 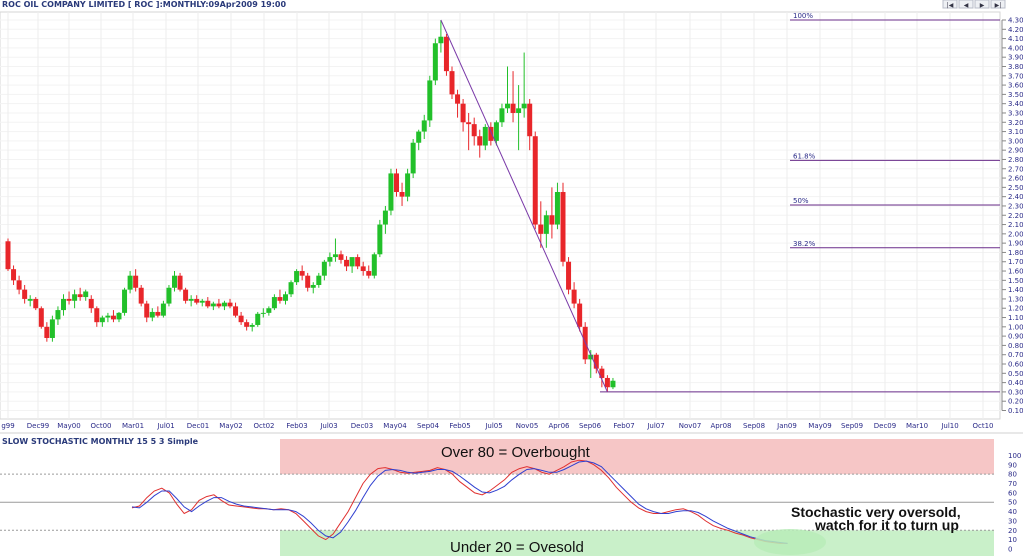 What do you see at coordinates (1012, 521) in the screenshot?
I see `stochastic-tick-label: 30` at bounding box center [1012, 521].